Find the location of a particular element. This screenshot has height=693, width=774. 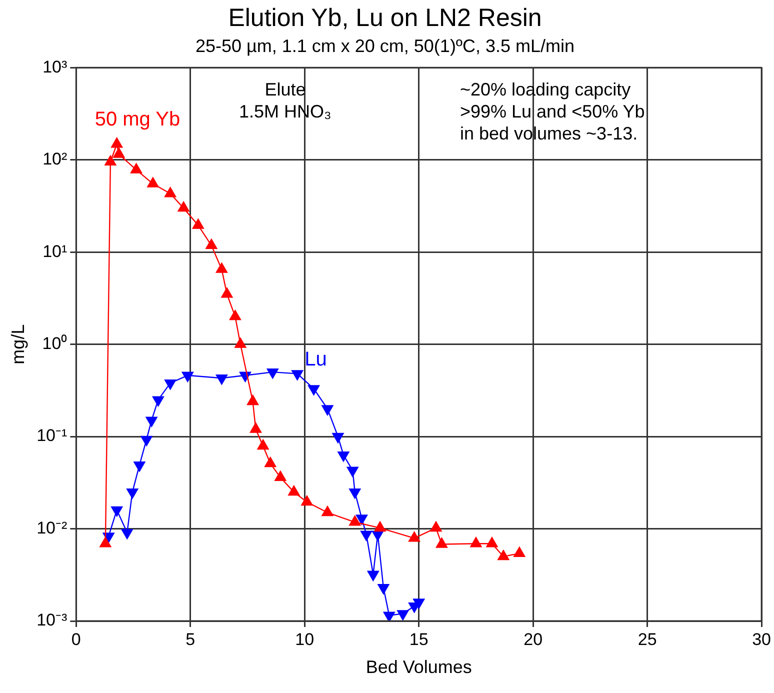

y-tick-label: 10⁰ is located at coordinates (55, 343).